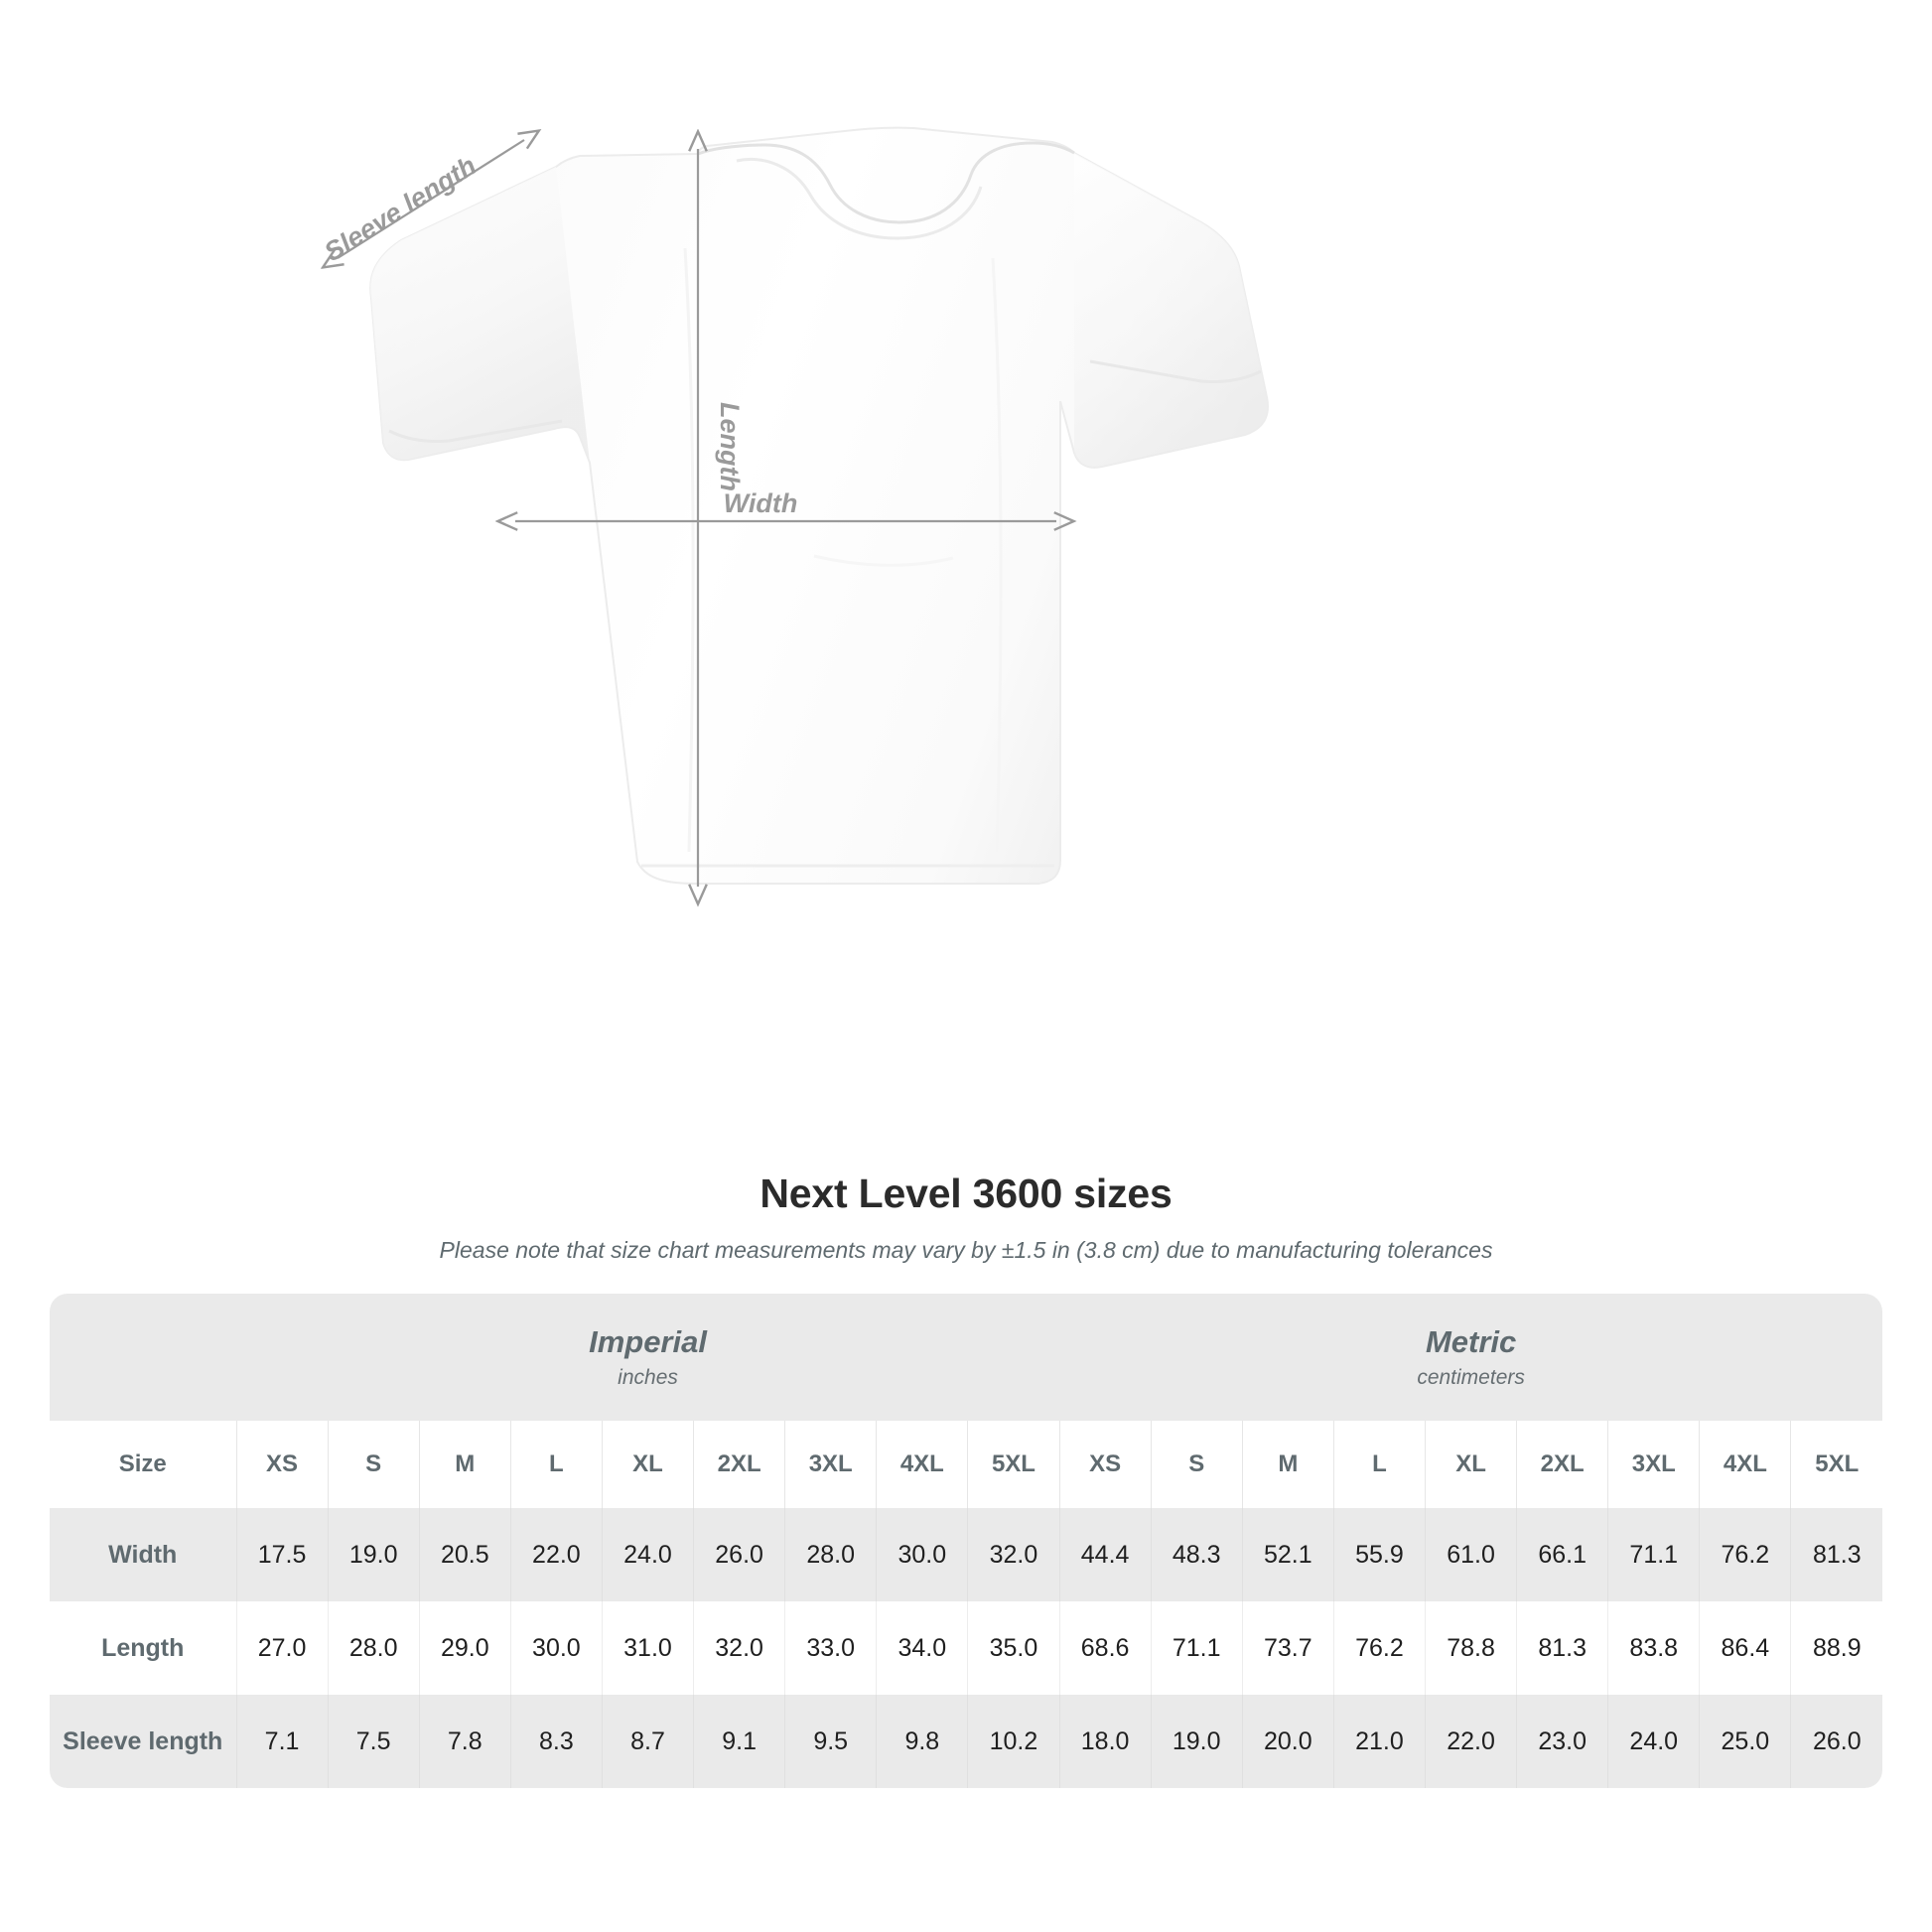  What do you see at coordinates (1105, 1648) in the screenshot?
I see `measurement-cell: 68.6` at bounding box center [1105, 1648].